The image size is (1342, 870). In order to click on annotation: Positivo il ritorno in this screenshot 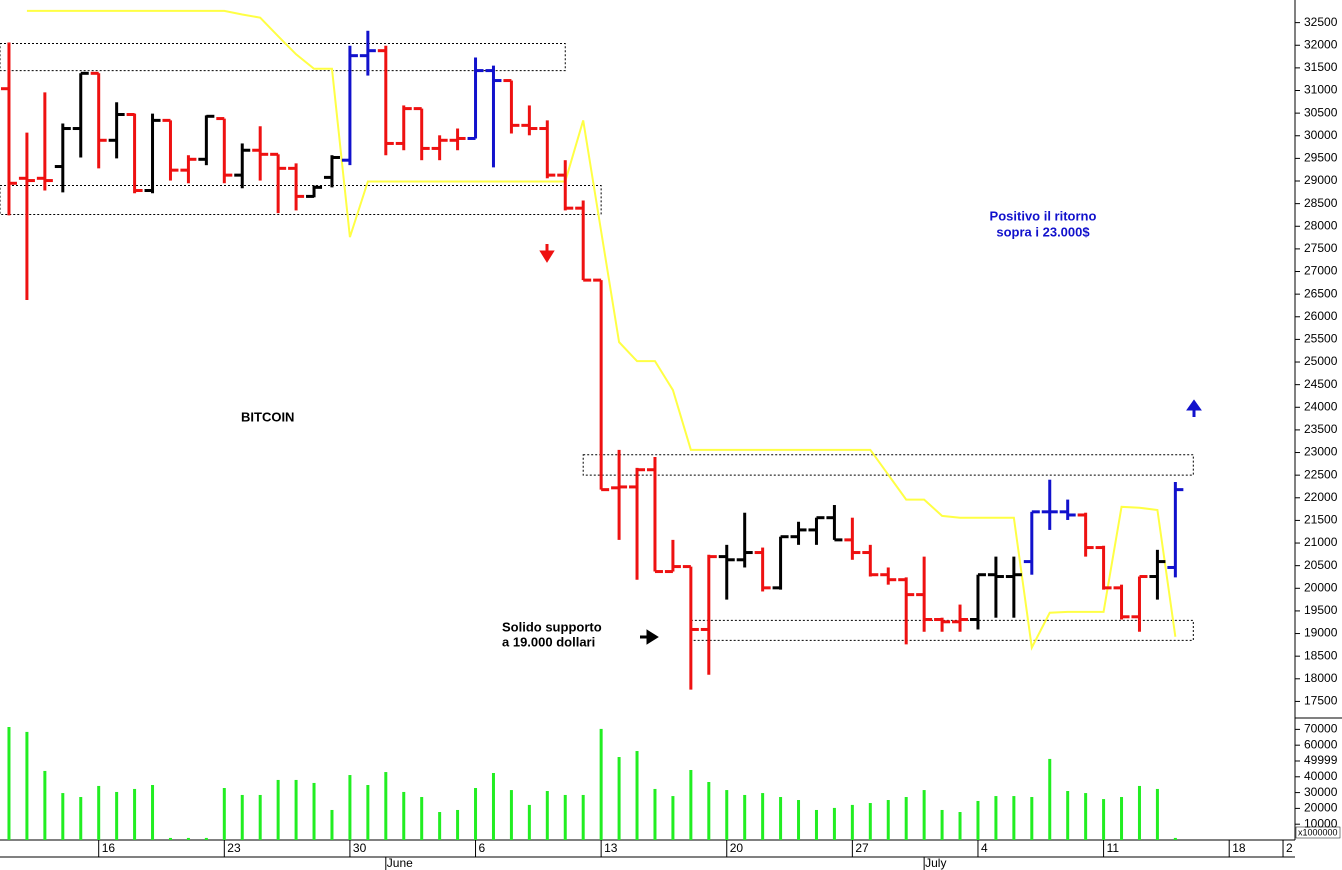, I will do `click(1043, 215)`.